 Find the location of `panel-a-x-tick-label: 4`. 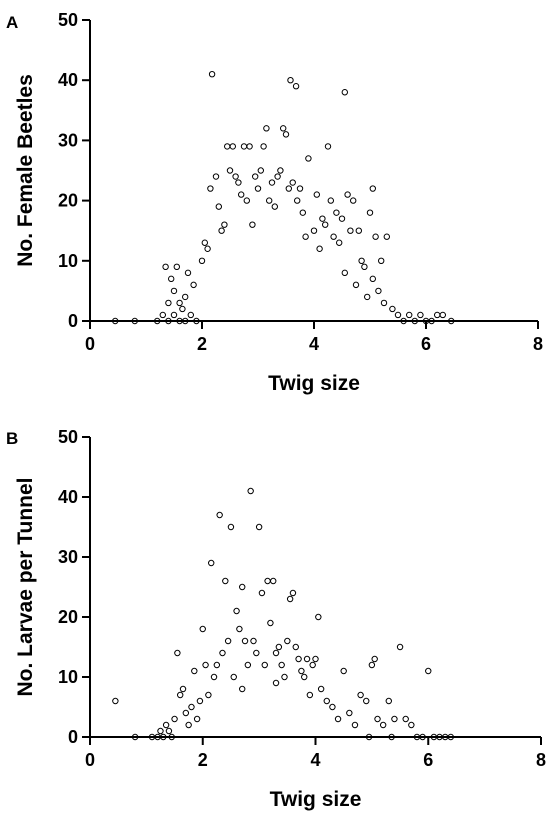

panel-a-x-tick-label: 4 is located at coordinates (314, 344).